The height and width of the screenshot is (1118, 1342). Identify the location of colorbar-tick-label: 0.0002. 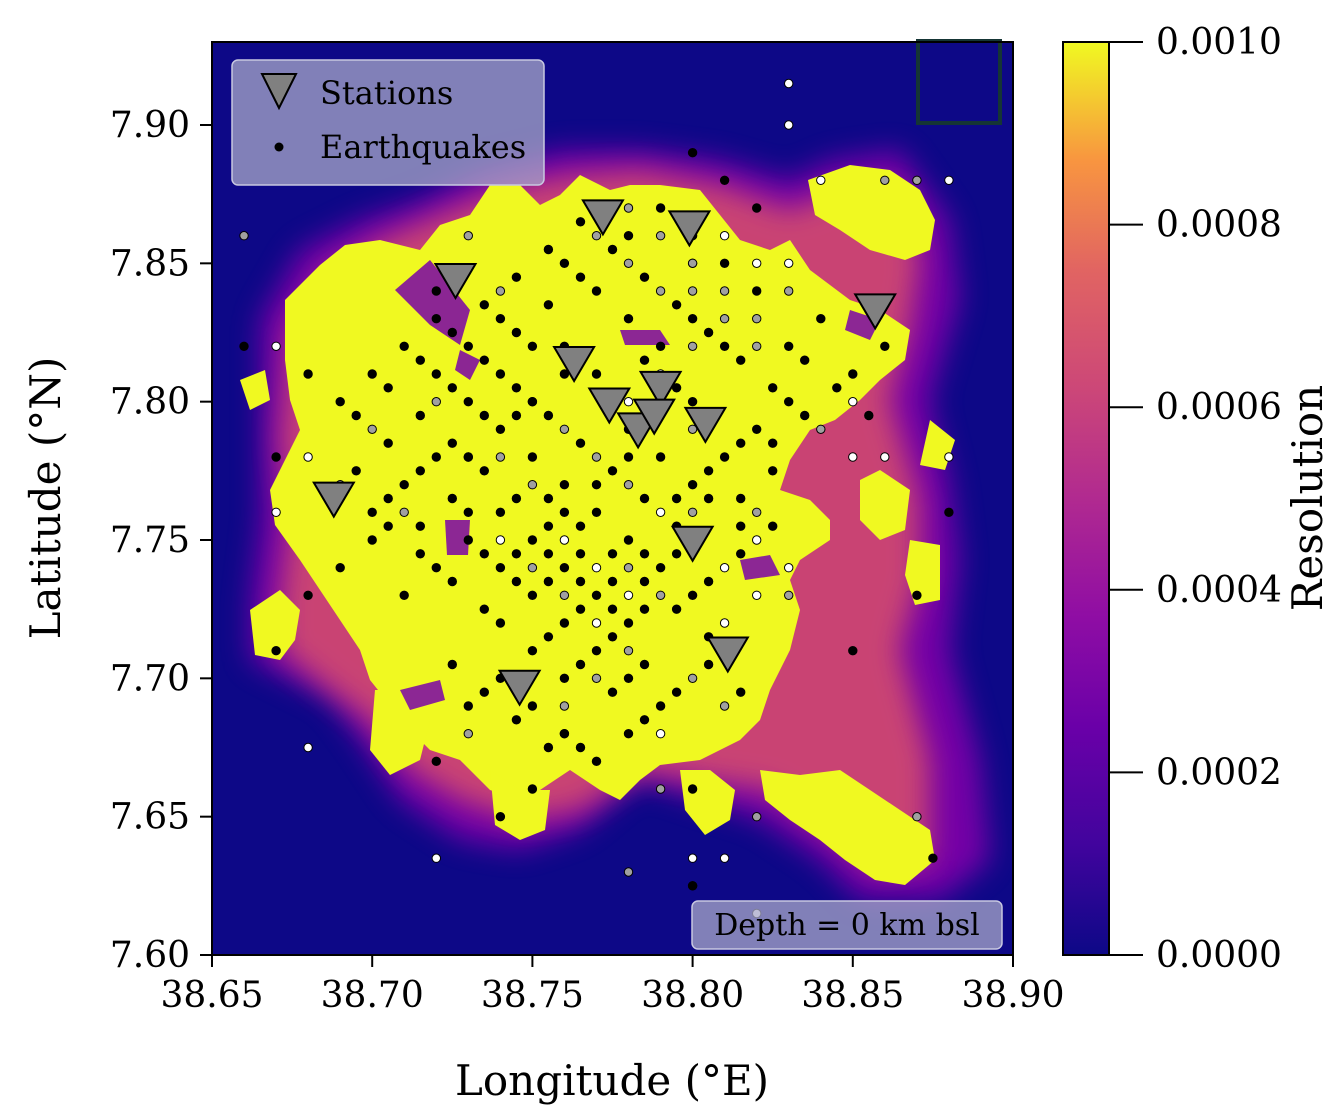
(1219, 772).